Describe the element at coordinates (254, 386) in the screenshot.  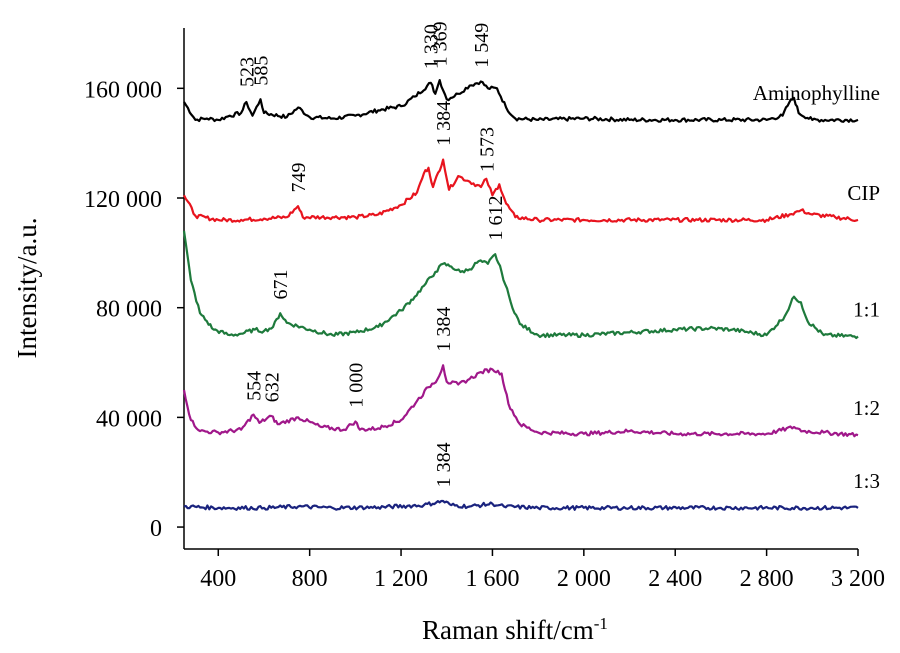
I see `peak-label: 554` at that location.